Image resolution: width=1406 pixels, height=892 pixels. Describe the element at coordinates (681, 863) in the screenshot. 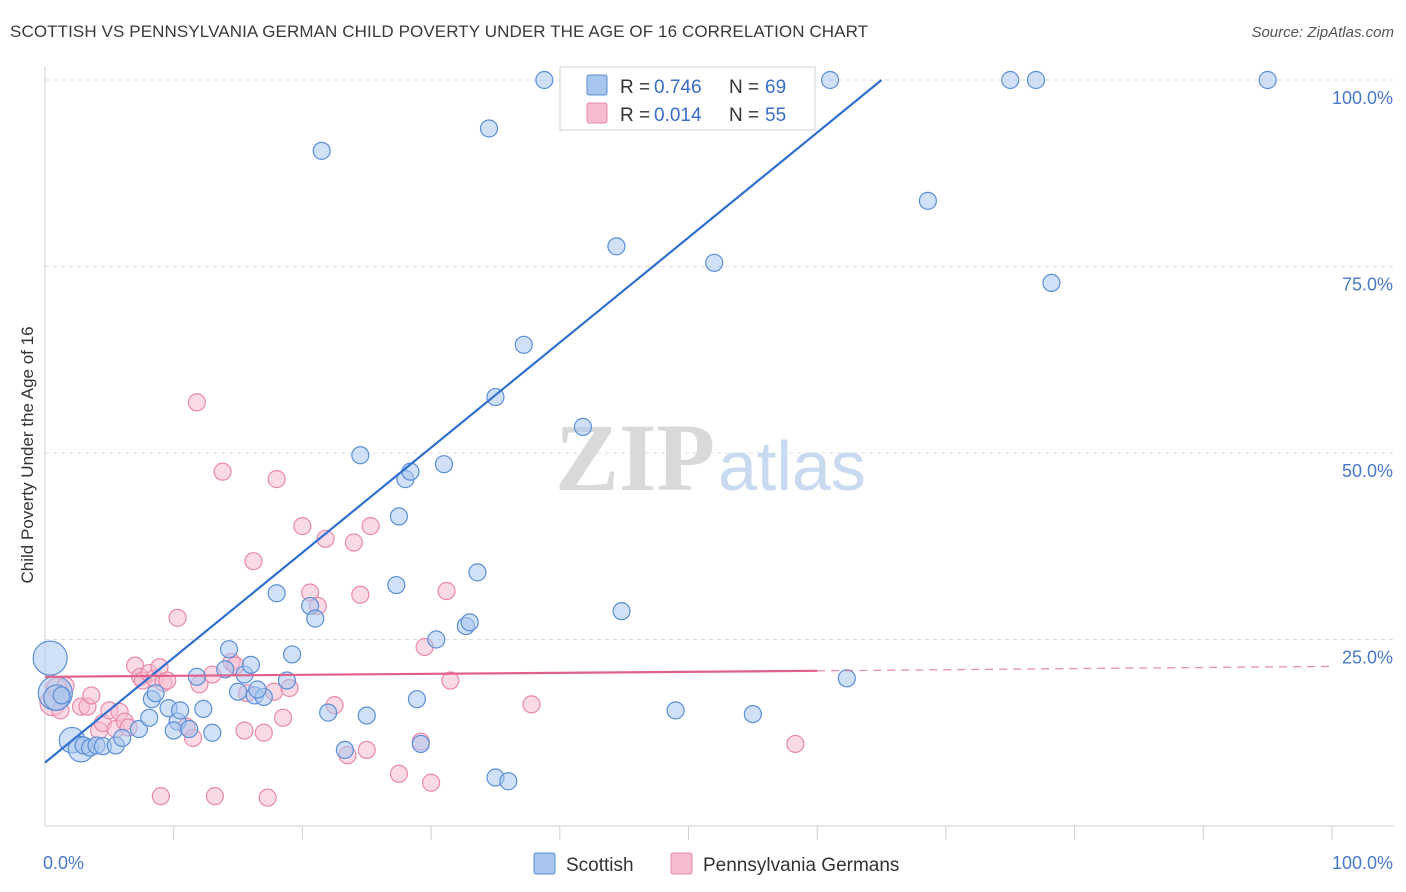

I see `bottom-legend-swatch-pg` at that location.